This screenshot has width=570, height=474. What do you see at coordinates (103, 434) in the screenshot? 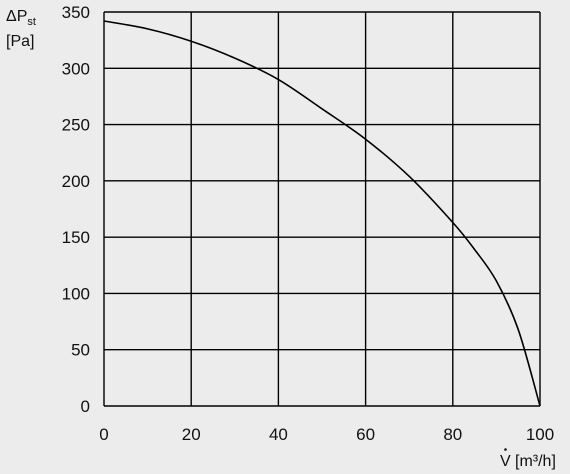
I see `x-tick-label: 0` at bounding box center [103, 434].